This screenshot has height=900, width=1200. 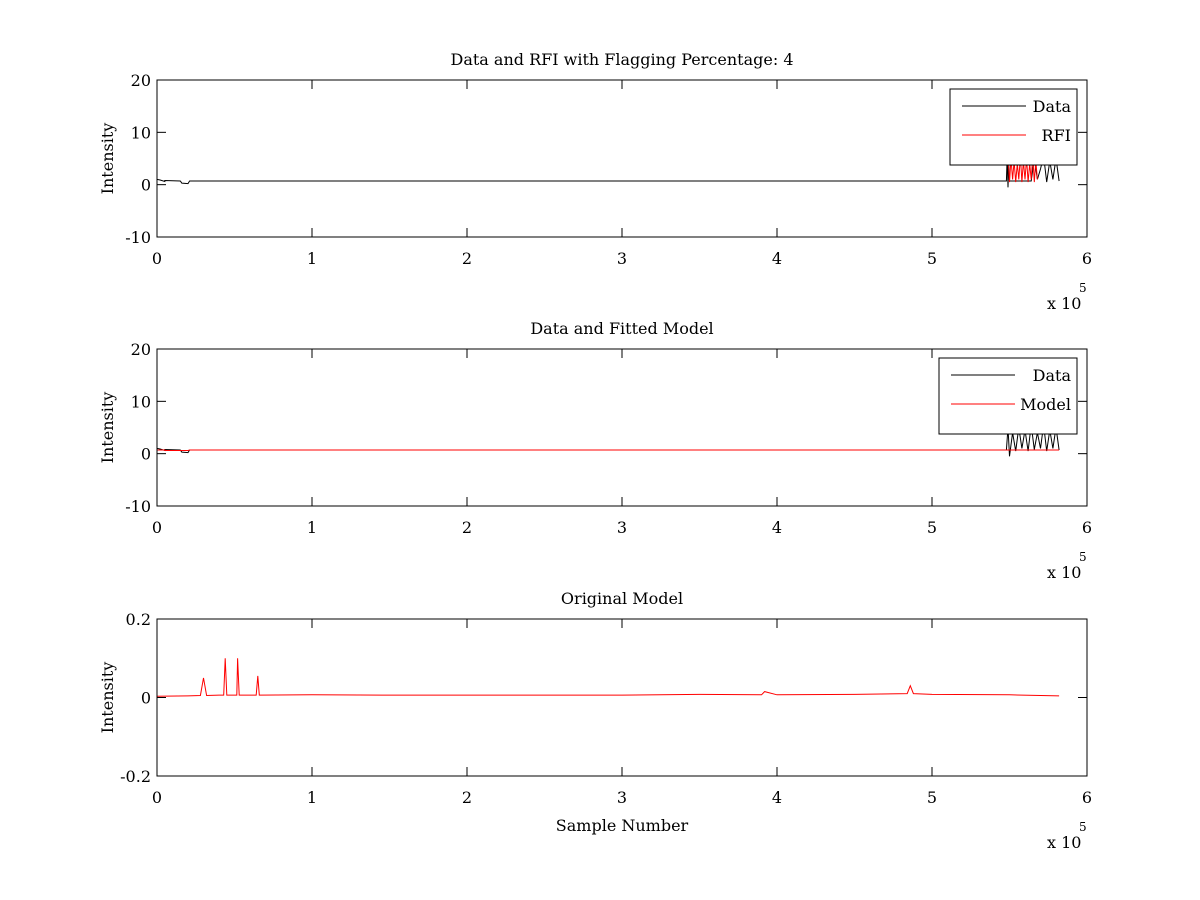 I want to click on chart-title: Original Model, so click(x=622, y=598).